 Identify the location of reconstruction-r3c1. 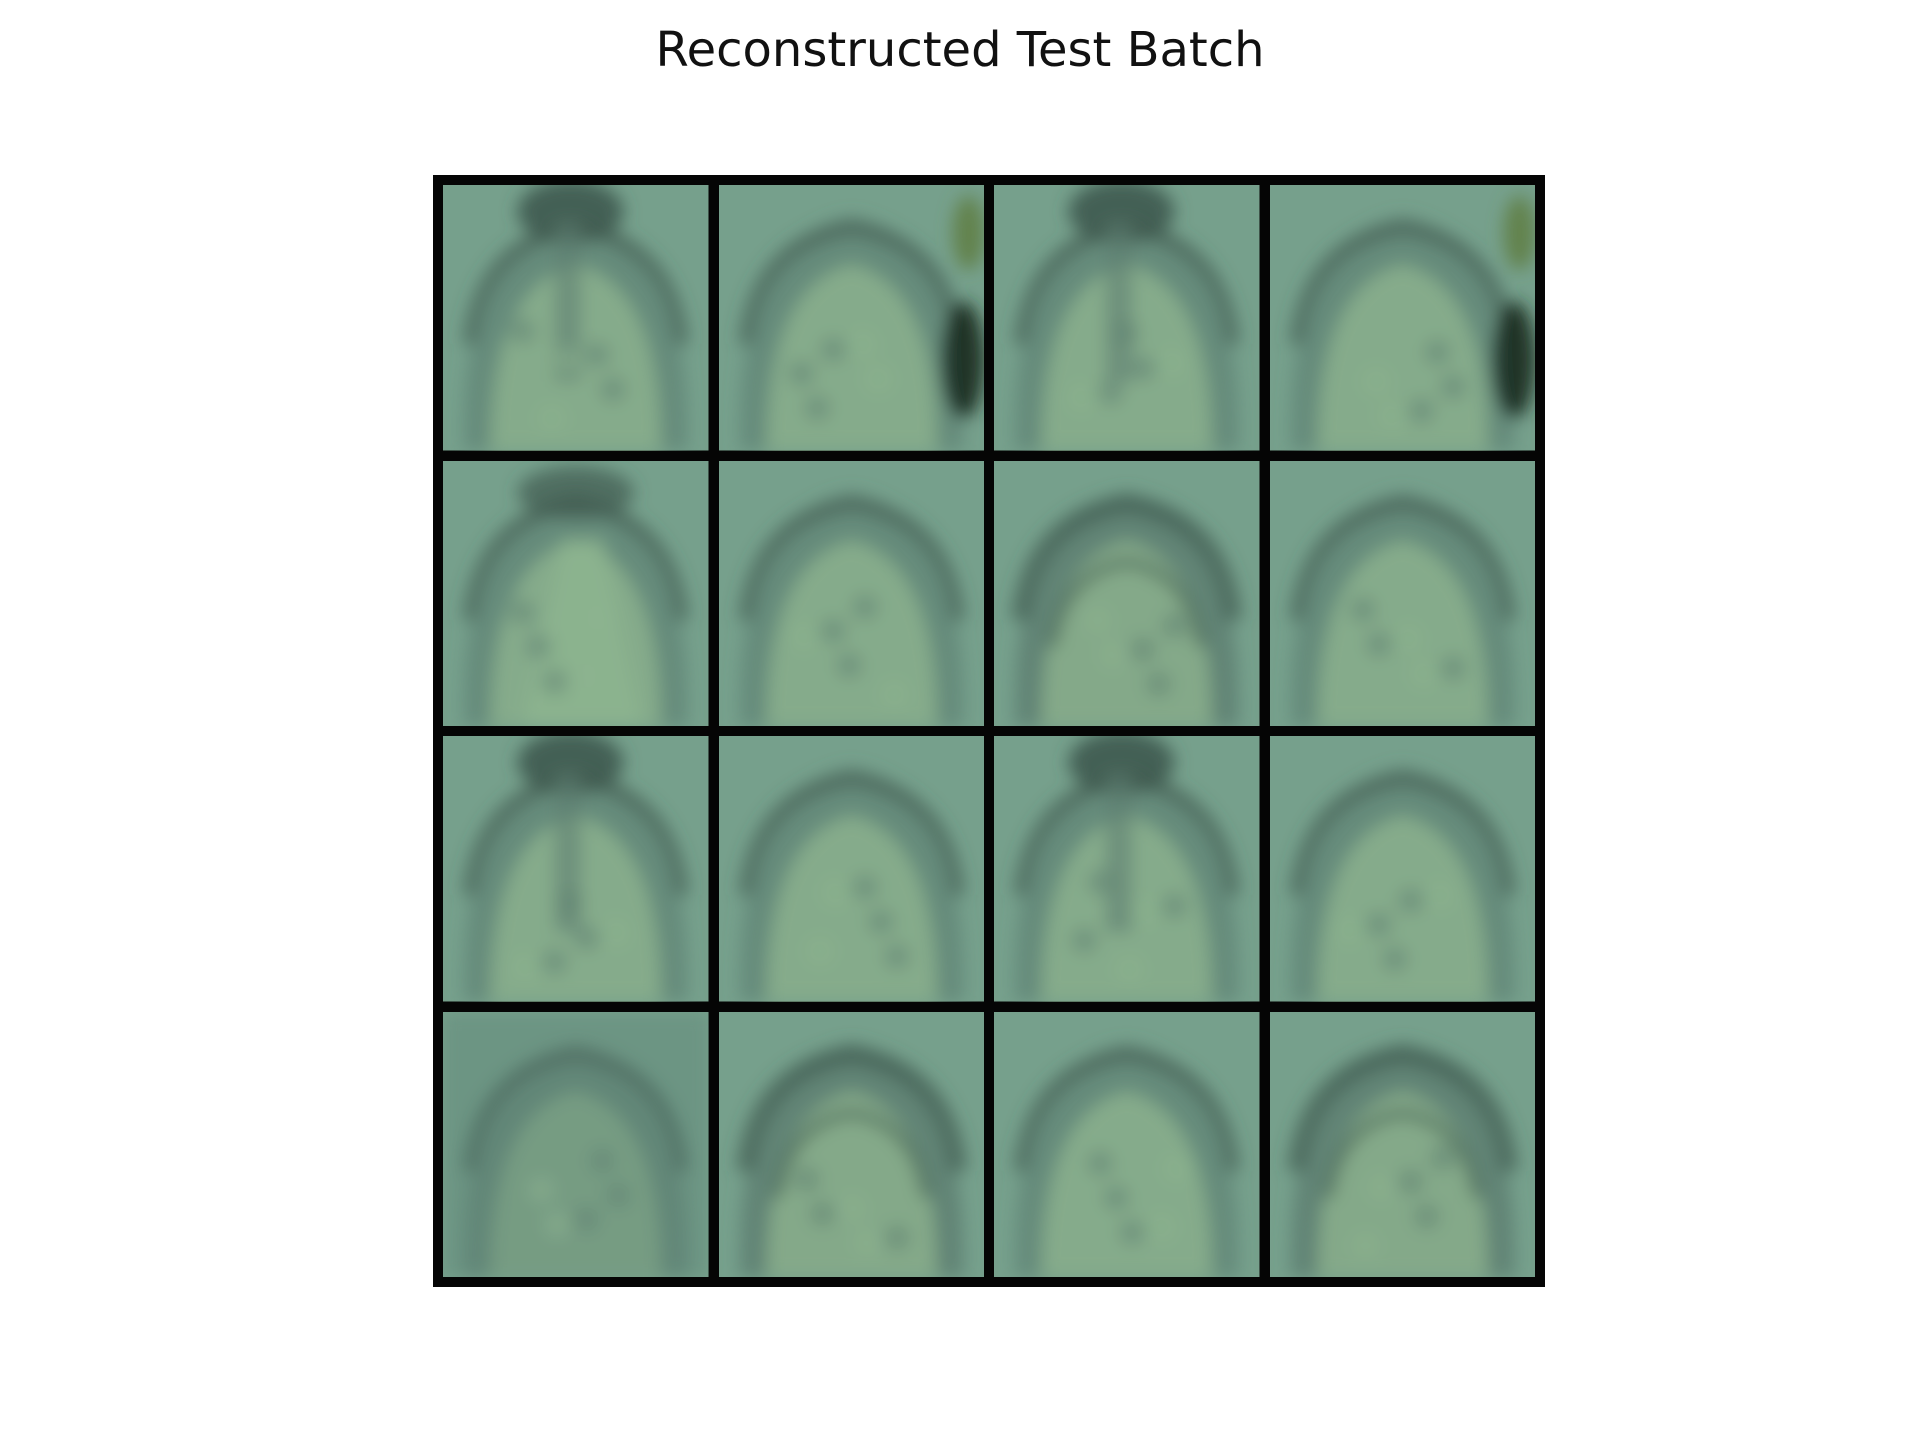
(576, 869).